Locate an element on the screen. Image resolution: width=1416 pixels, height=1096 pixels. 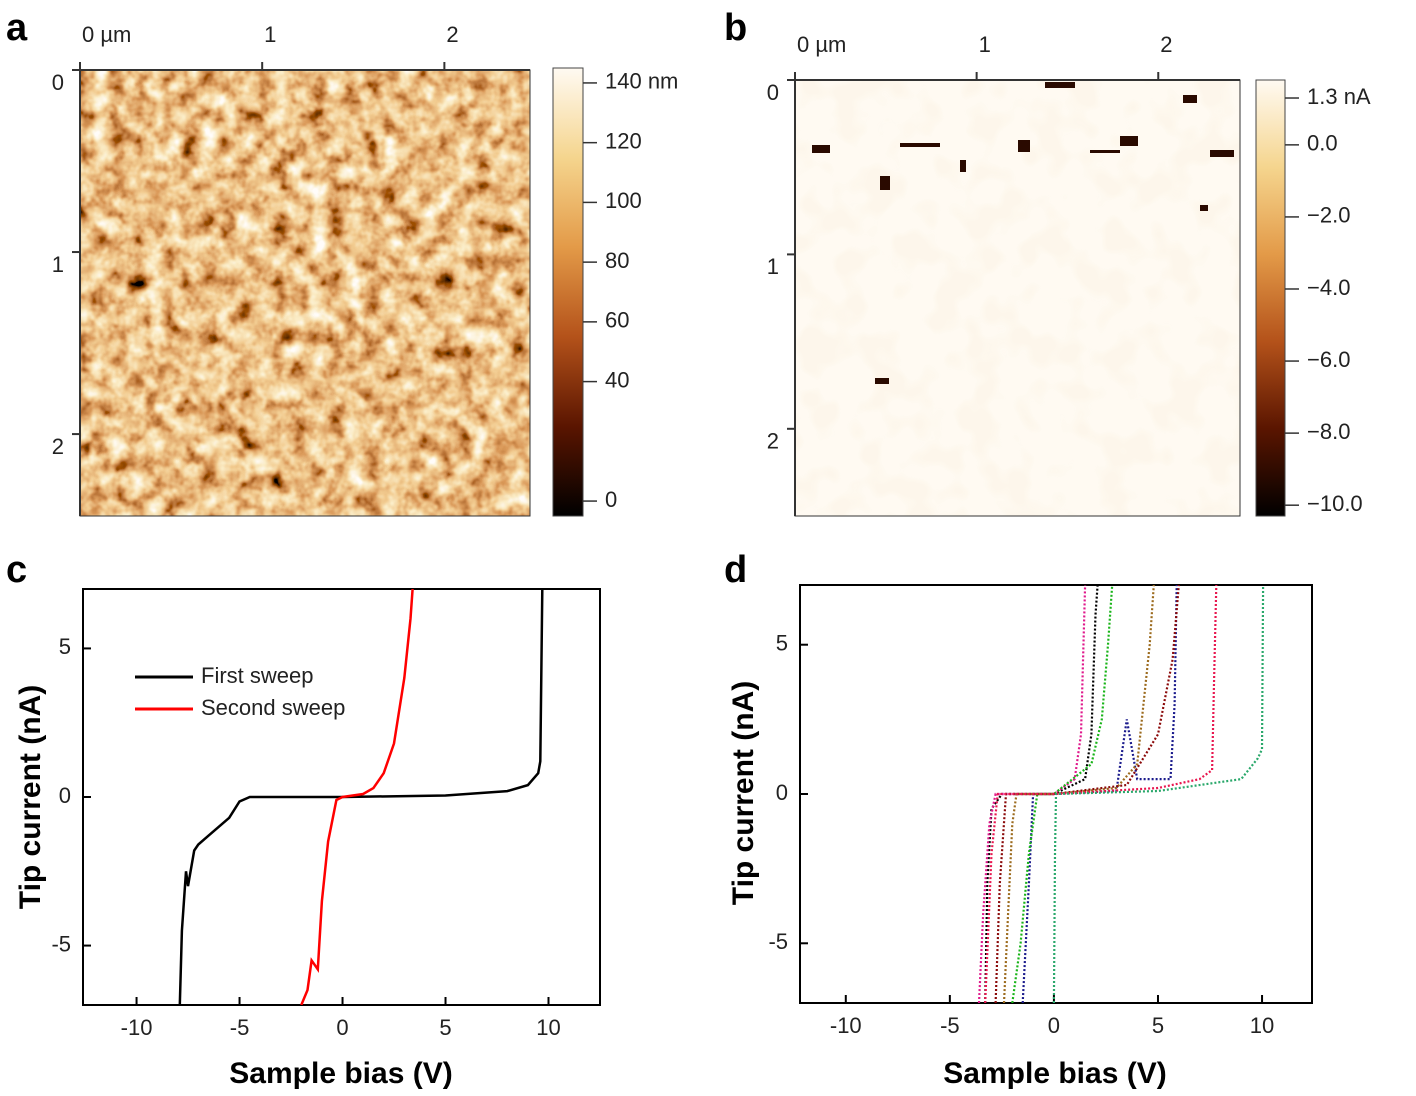
colorbar-tick-label: 60 is located at coordinates (617, 320).